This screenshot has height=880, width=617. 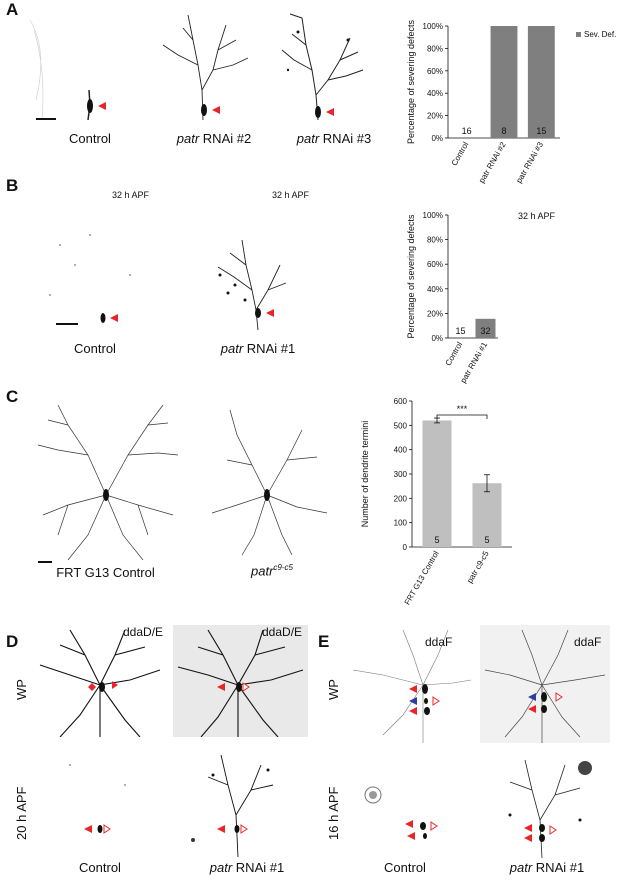 I want to click on label-c-control: FRT G13 Control, so click(x=105, y=572).